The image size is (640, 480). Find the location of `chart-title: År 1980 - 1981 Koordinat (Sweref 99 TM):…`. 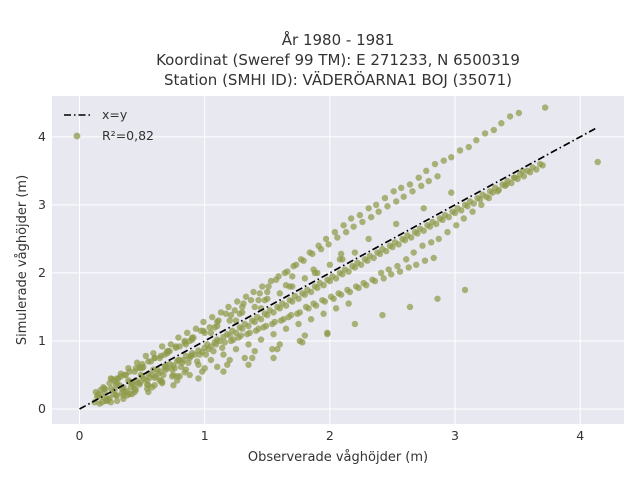

chart-title: År 1980 - 1981 Koordinat (Sweref 99 TM):… is located at coordinates (338, 59).